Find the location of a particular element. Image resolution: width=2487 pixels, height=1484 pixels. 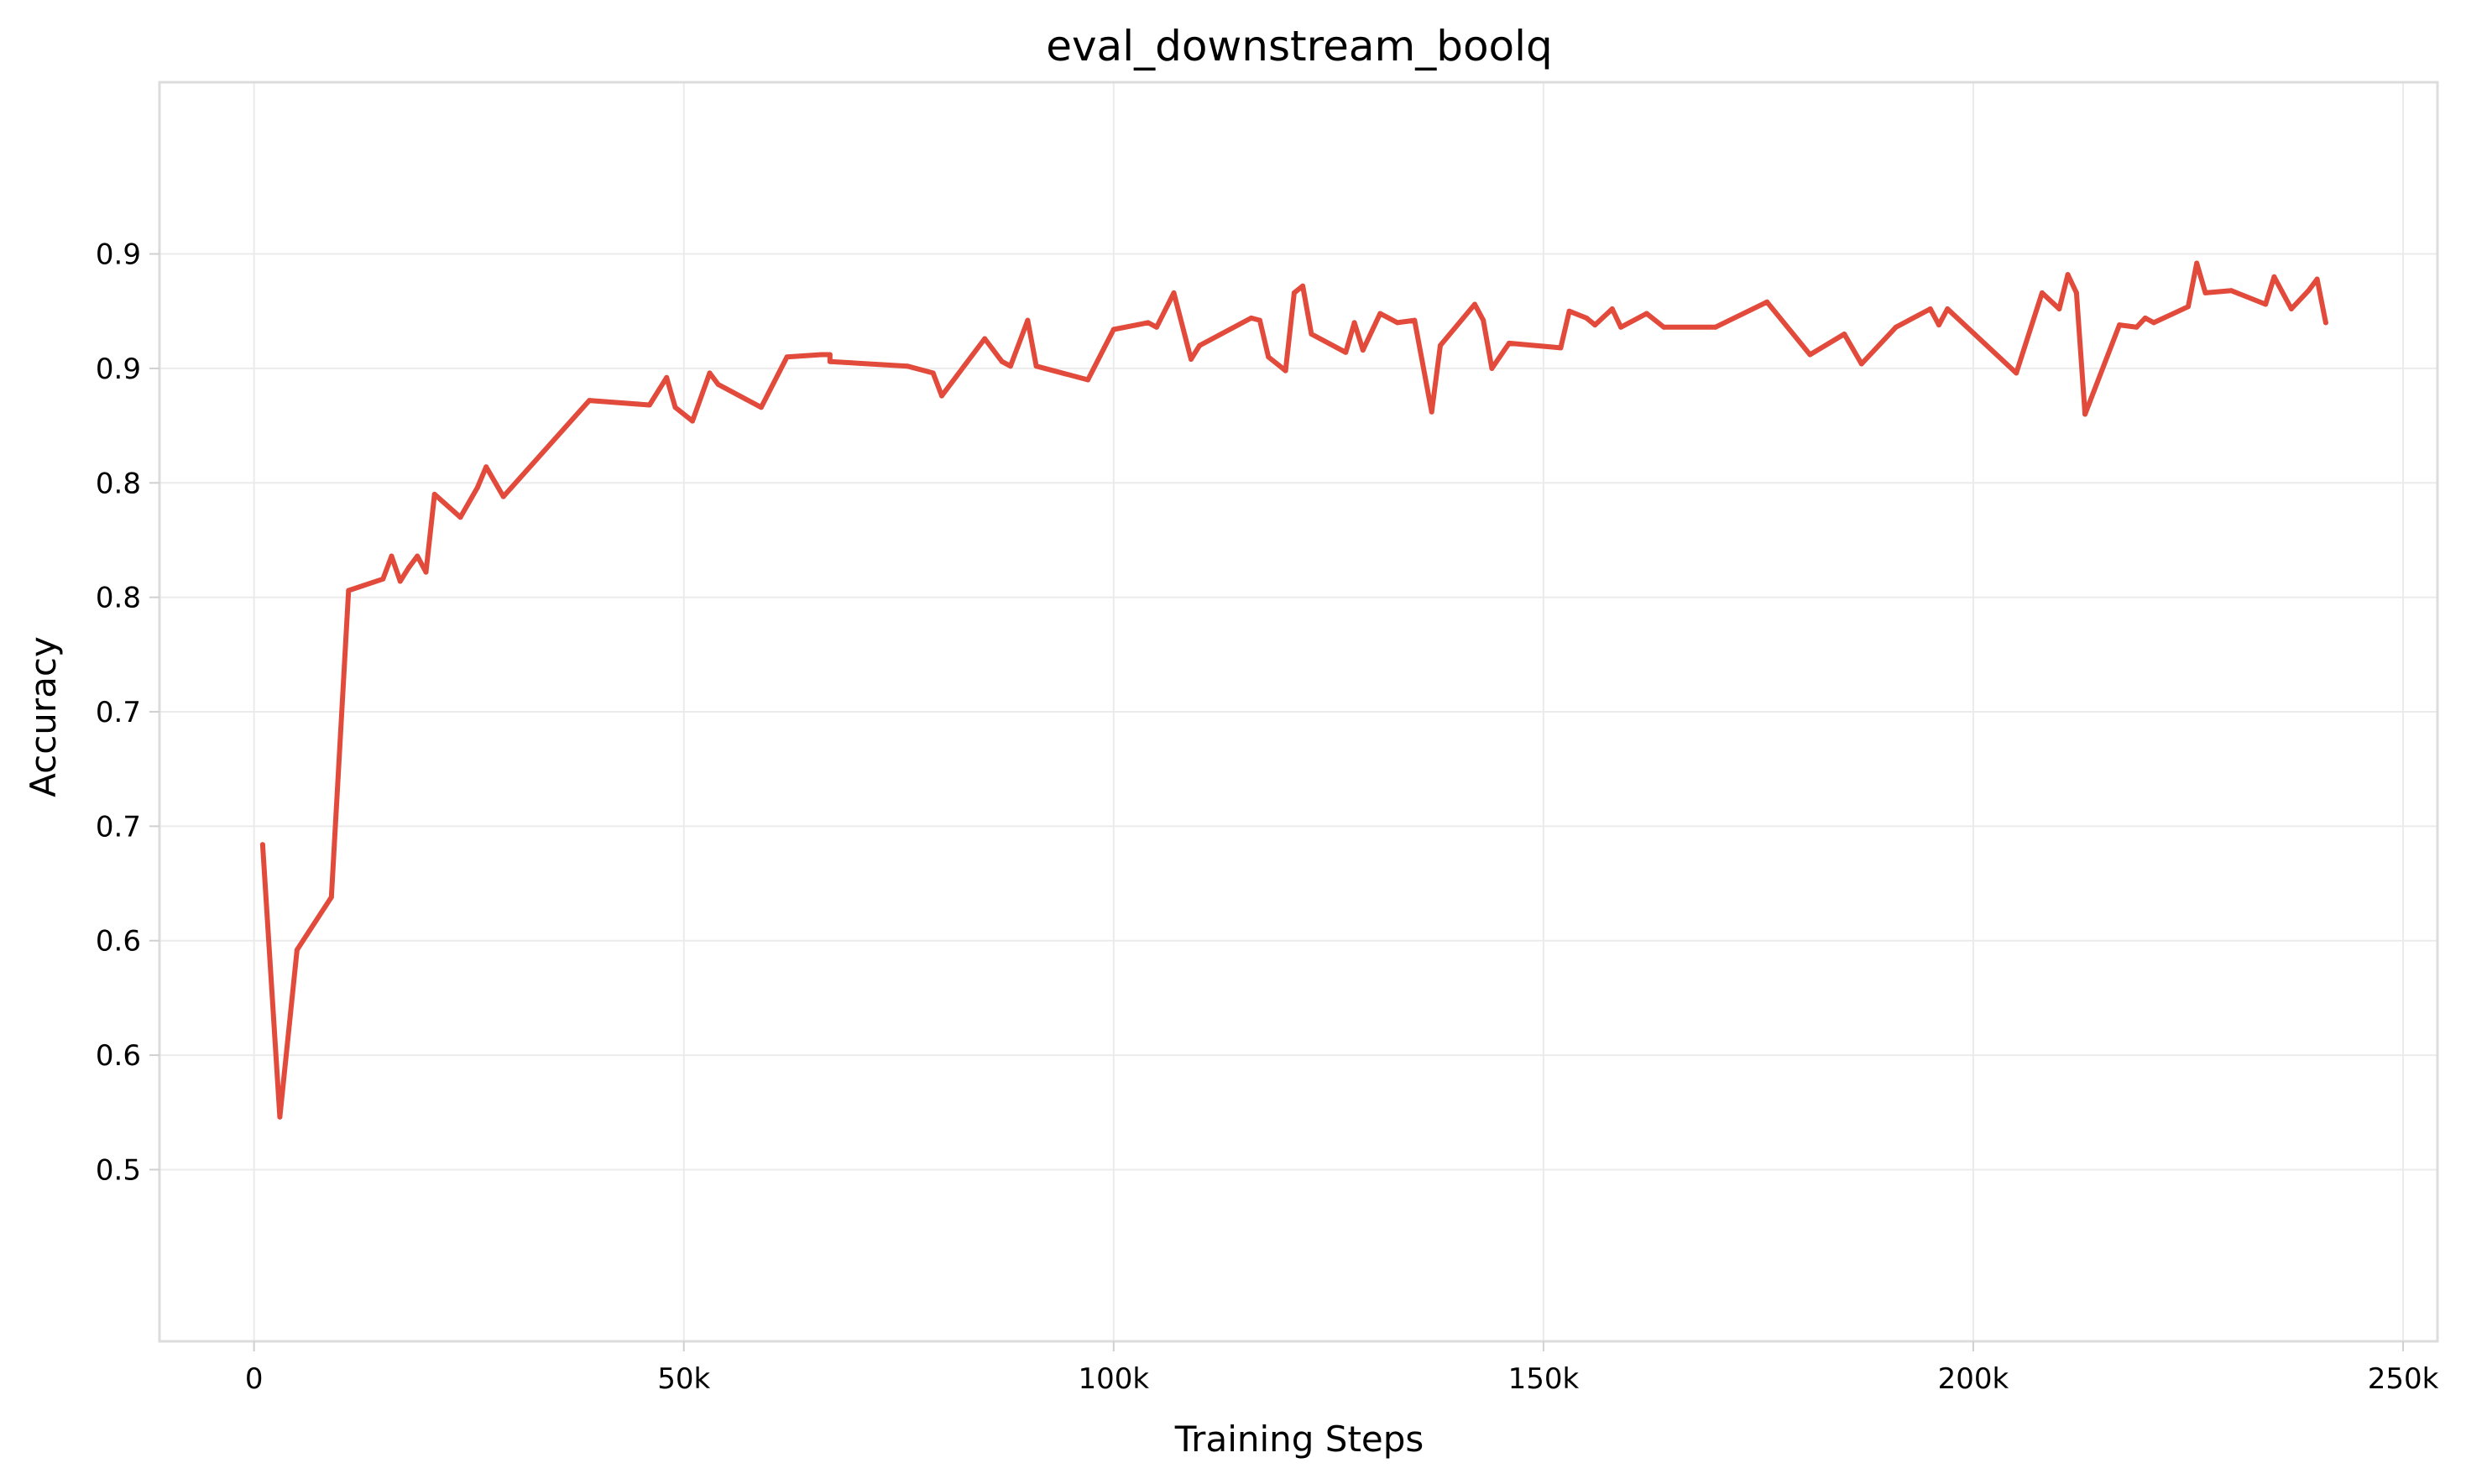

x-tick-label: 50k is located at coordinates (683, 1379).